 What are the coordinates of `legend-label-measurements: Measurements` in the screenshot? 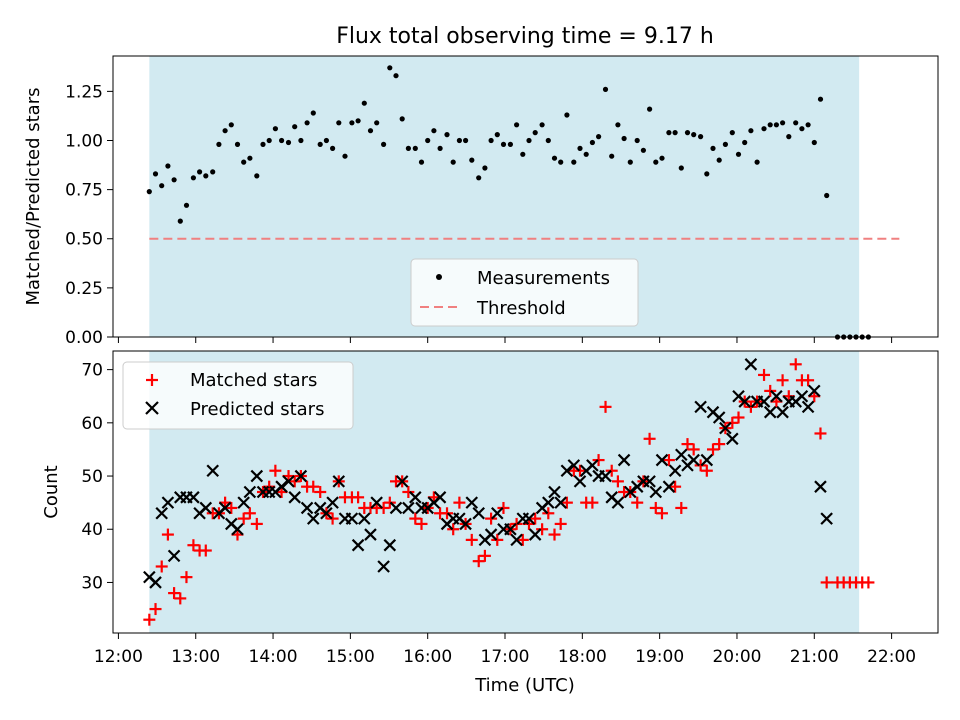 It's located at (543, 278).